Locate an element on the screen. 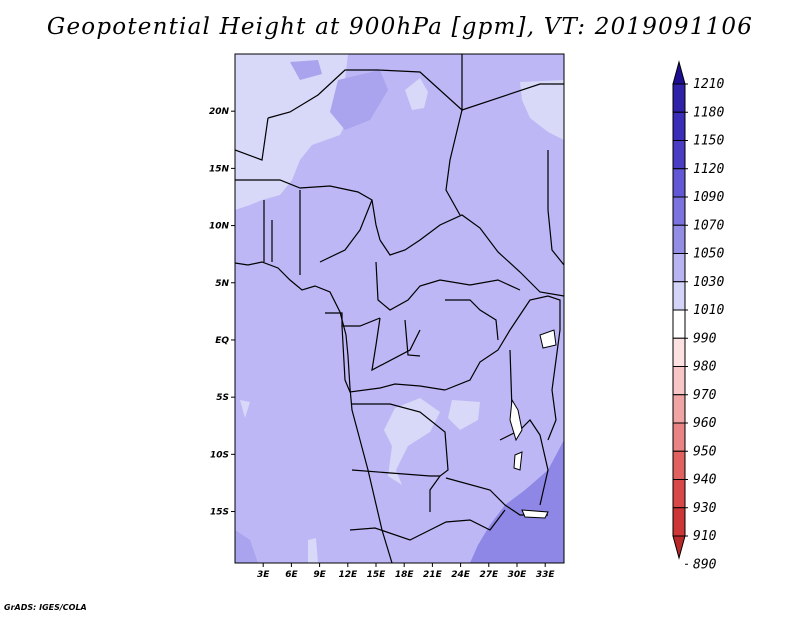  colorbar-label: 1090 is located at coordinates (708, 197).